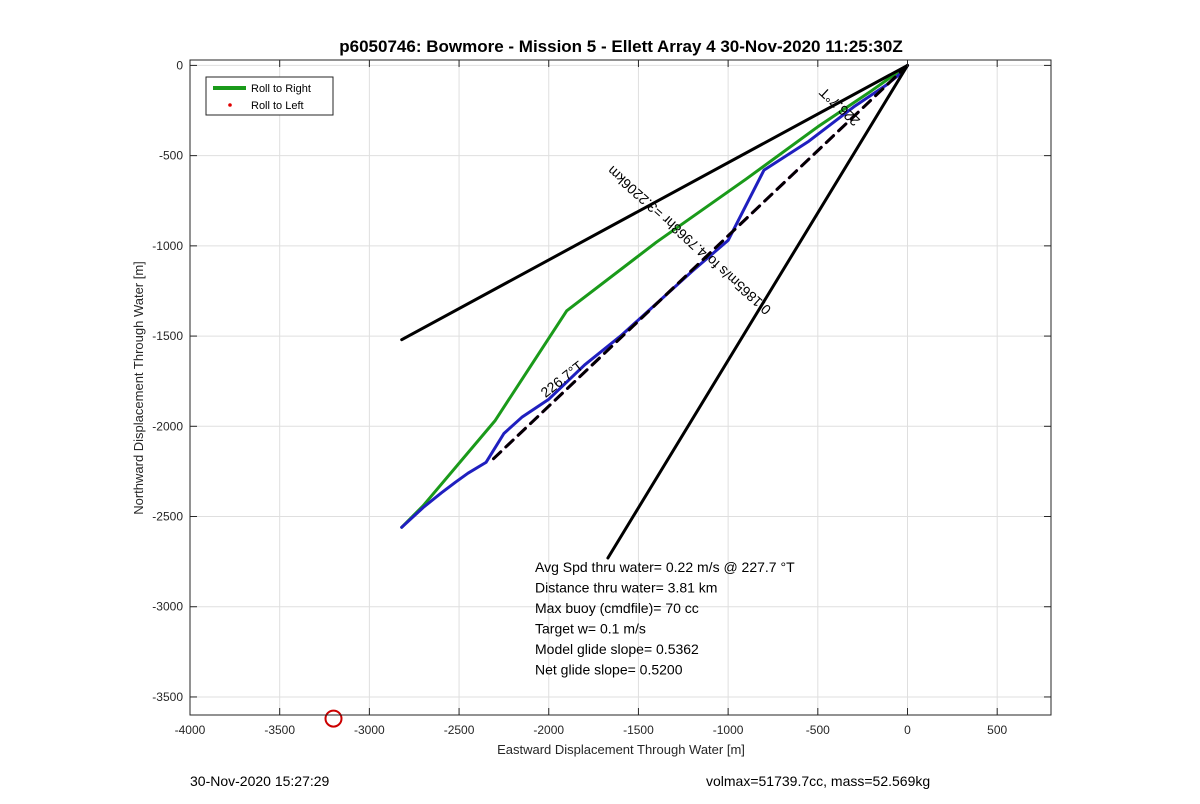  I want to click on stats-line: Max buoy (cmdfile)= 70 cc, so click(617, 608).